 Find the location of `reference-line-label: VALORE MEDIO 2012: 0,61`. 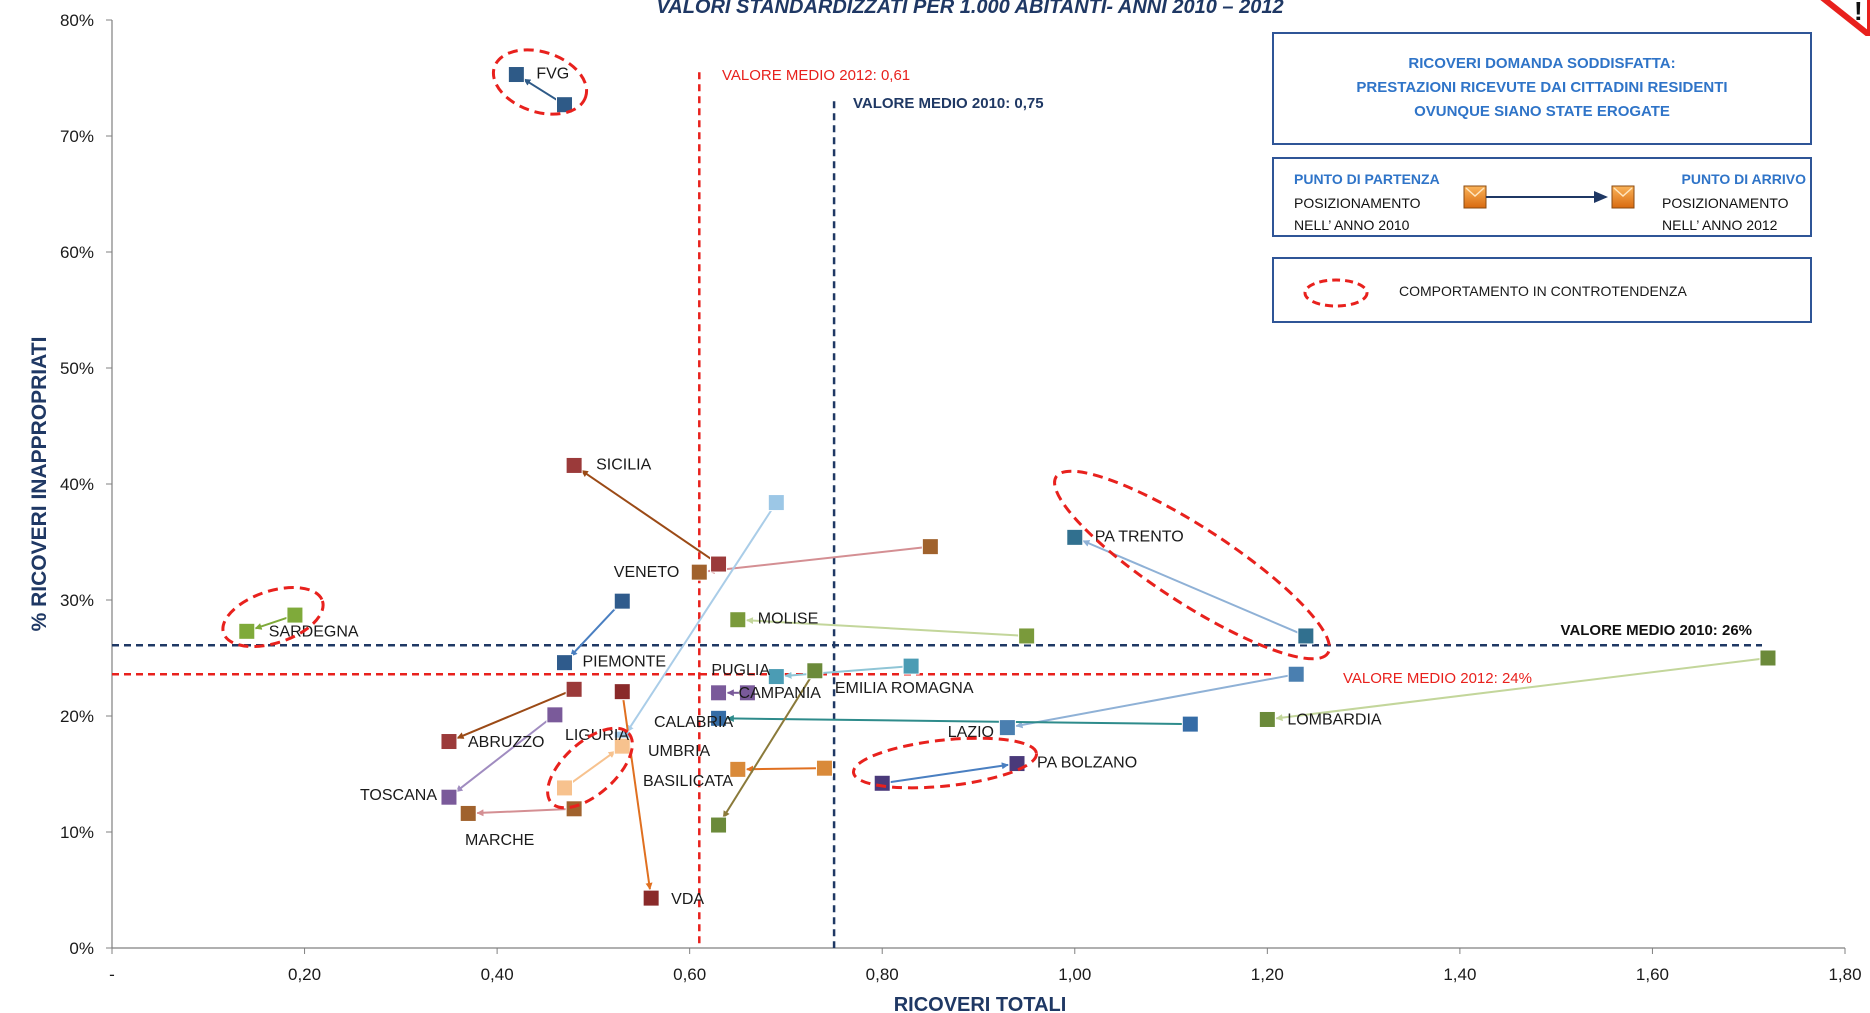

reference-line-label: VALORE MEDIO 2012: 0,61 is located at coordinates (816, 75).